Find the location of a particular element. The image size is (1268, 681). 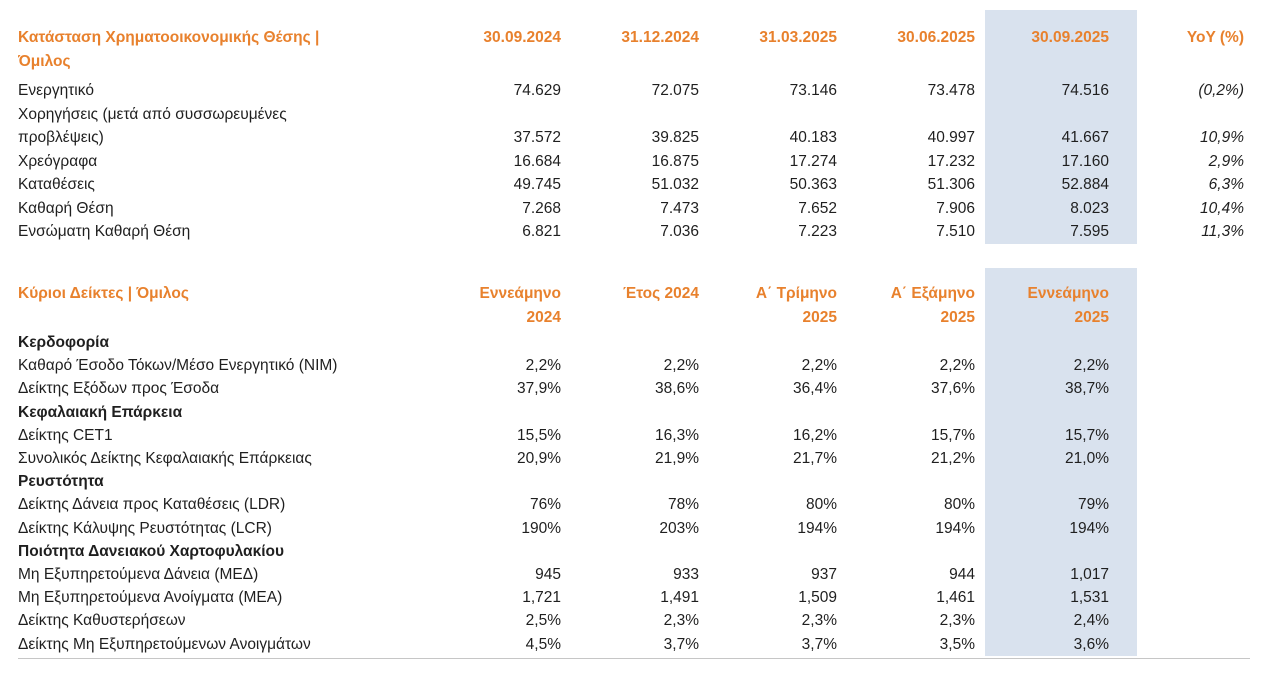

value-cell: 203% is located at coordinates (679, 528).